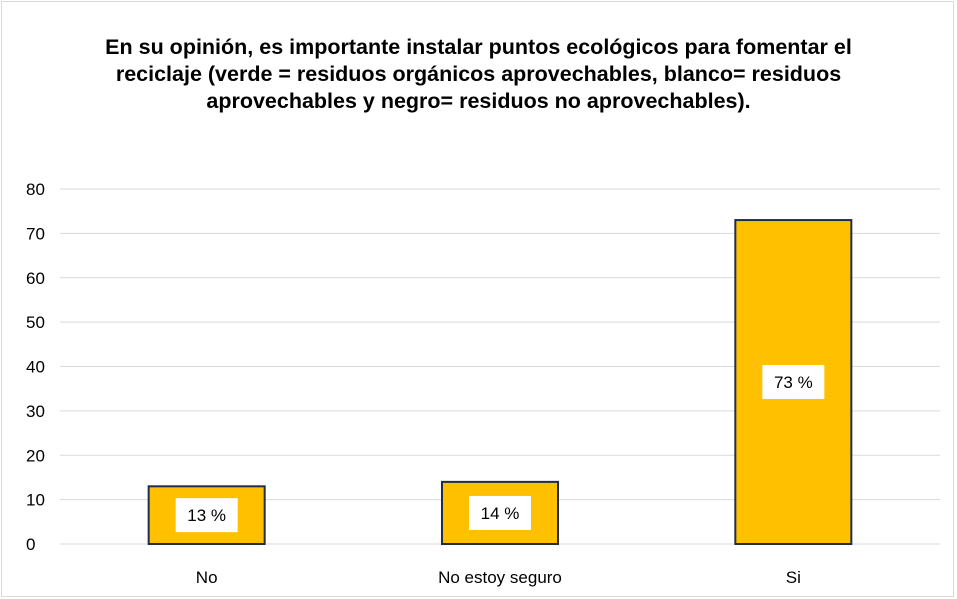 This screenshot has height=599, width=957. Describe the element at coordinates (35, 411) in the screenshot. I see `y-tick-label: 30` at that location.